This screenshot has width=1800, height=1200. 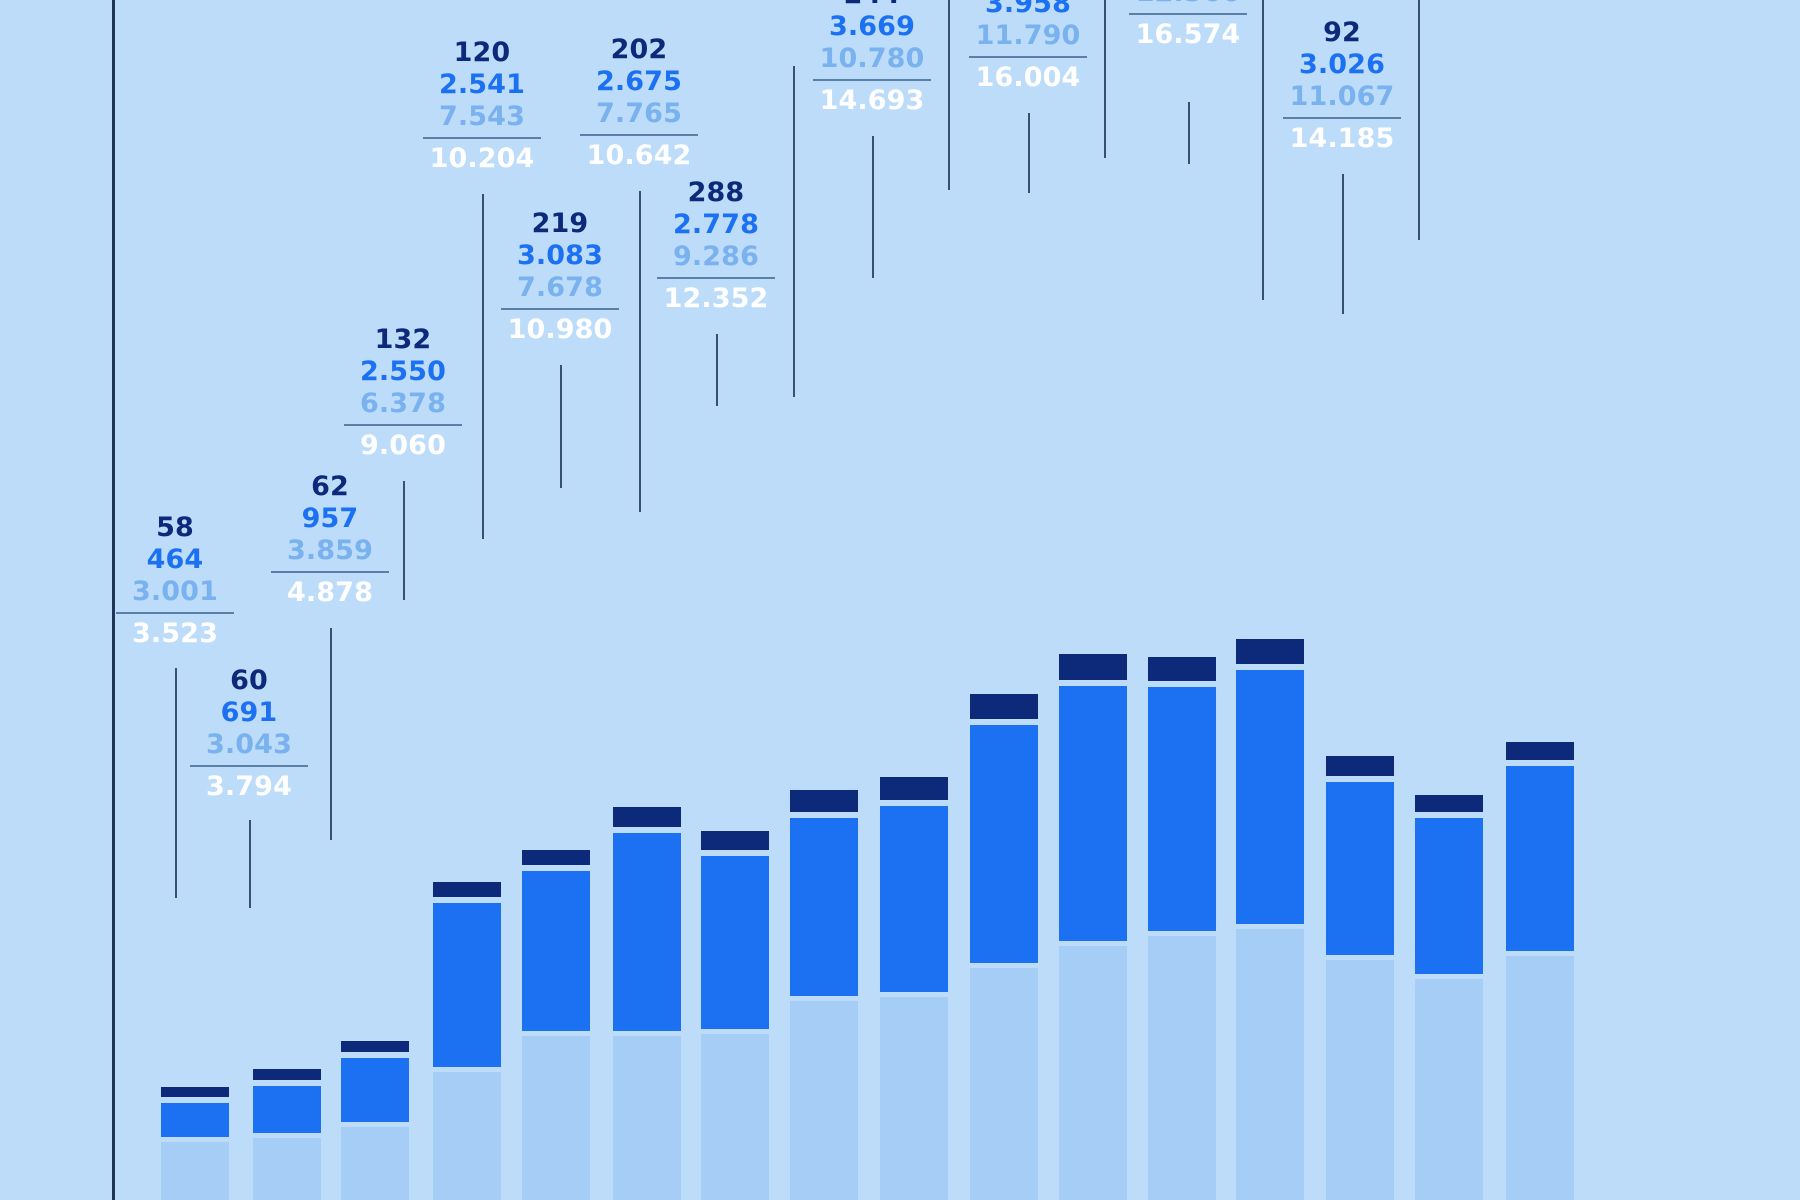 What do you see at coordinates (1028, 35) in the screenshot?
I see `value-label-light: 11.790` at bounding box center [1028, 35].